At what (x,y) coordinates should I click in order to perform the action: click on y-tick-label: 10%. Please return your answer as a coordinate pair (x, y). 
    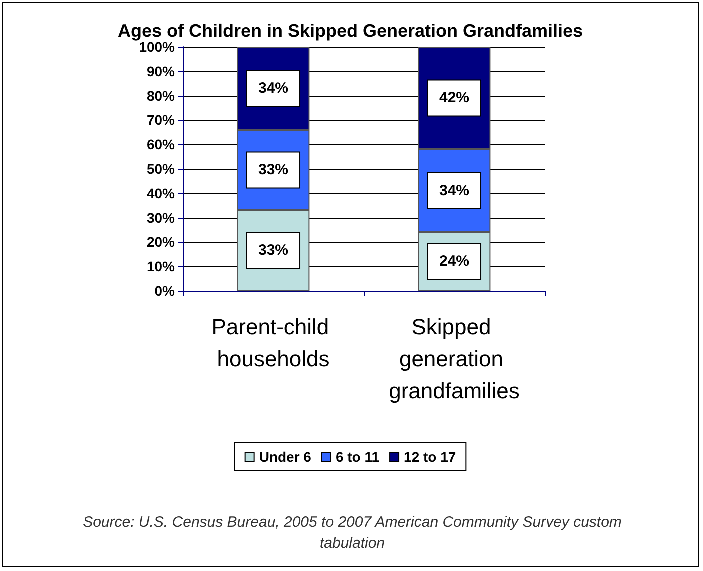
    Looking at the image, I should click on (161, 266).